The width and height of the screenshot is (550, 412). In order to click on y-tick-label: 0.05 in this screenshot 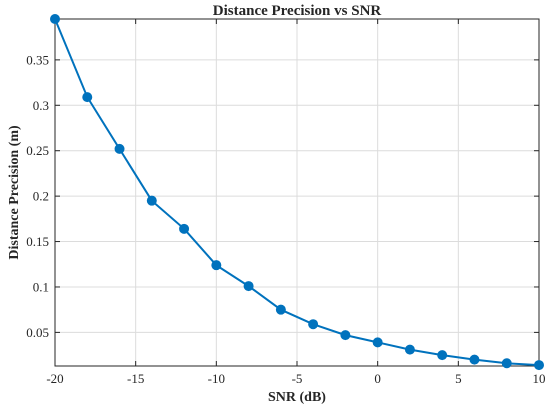, I will do `click(37, 332)`.